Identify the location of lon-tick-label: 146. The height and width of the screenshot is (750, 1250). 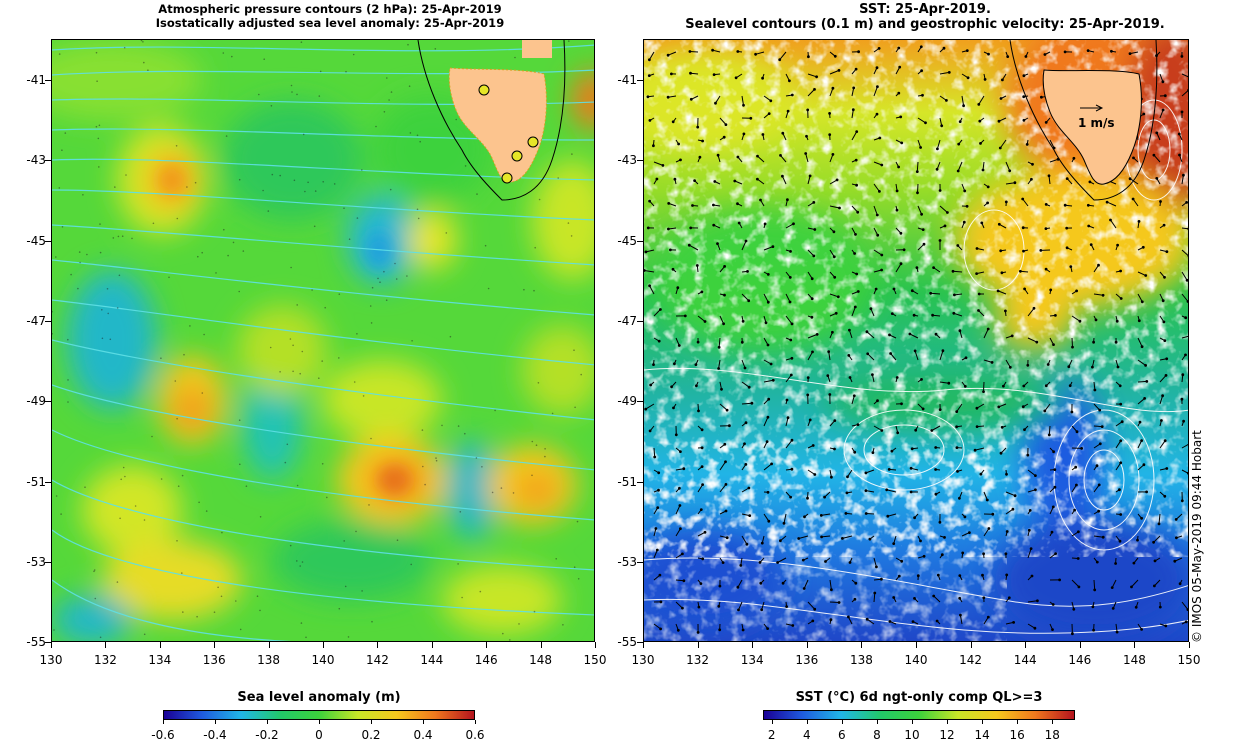
(1080, 660).